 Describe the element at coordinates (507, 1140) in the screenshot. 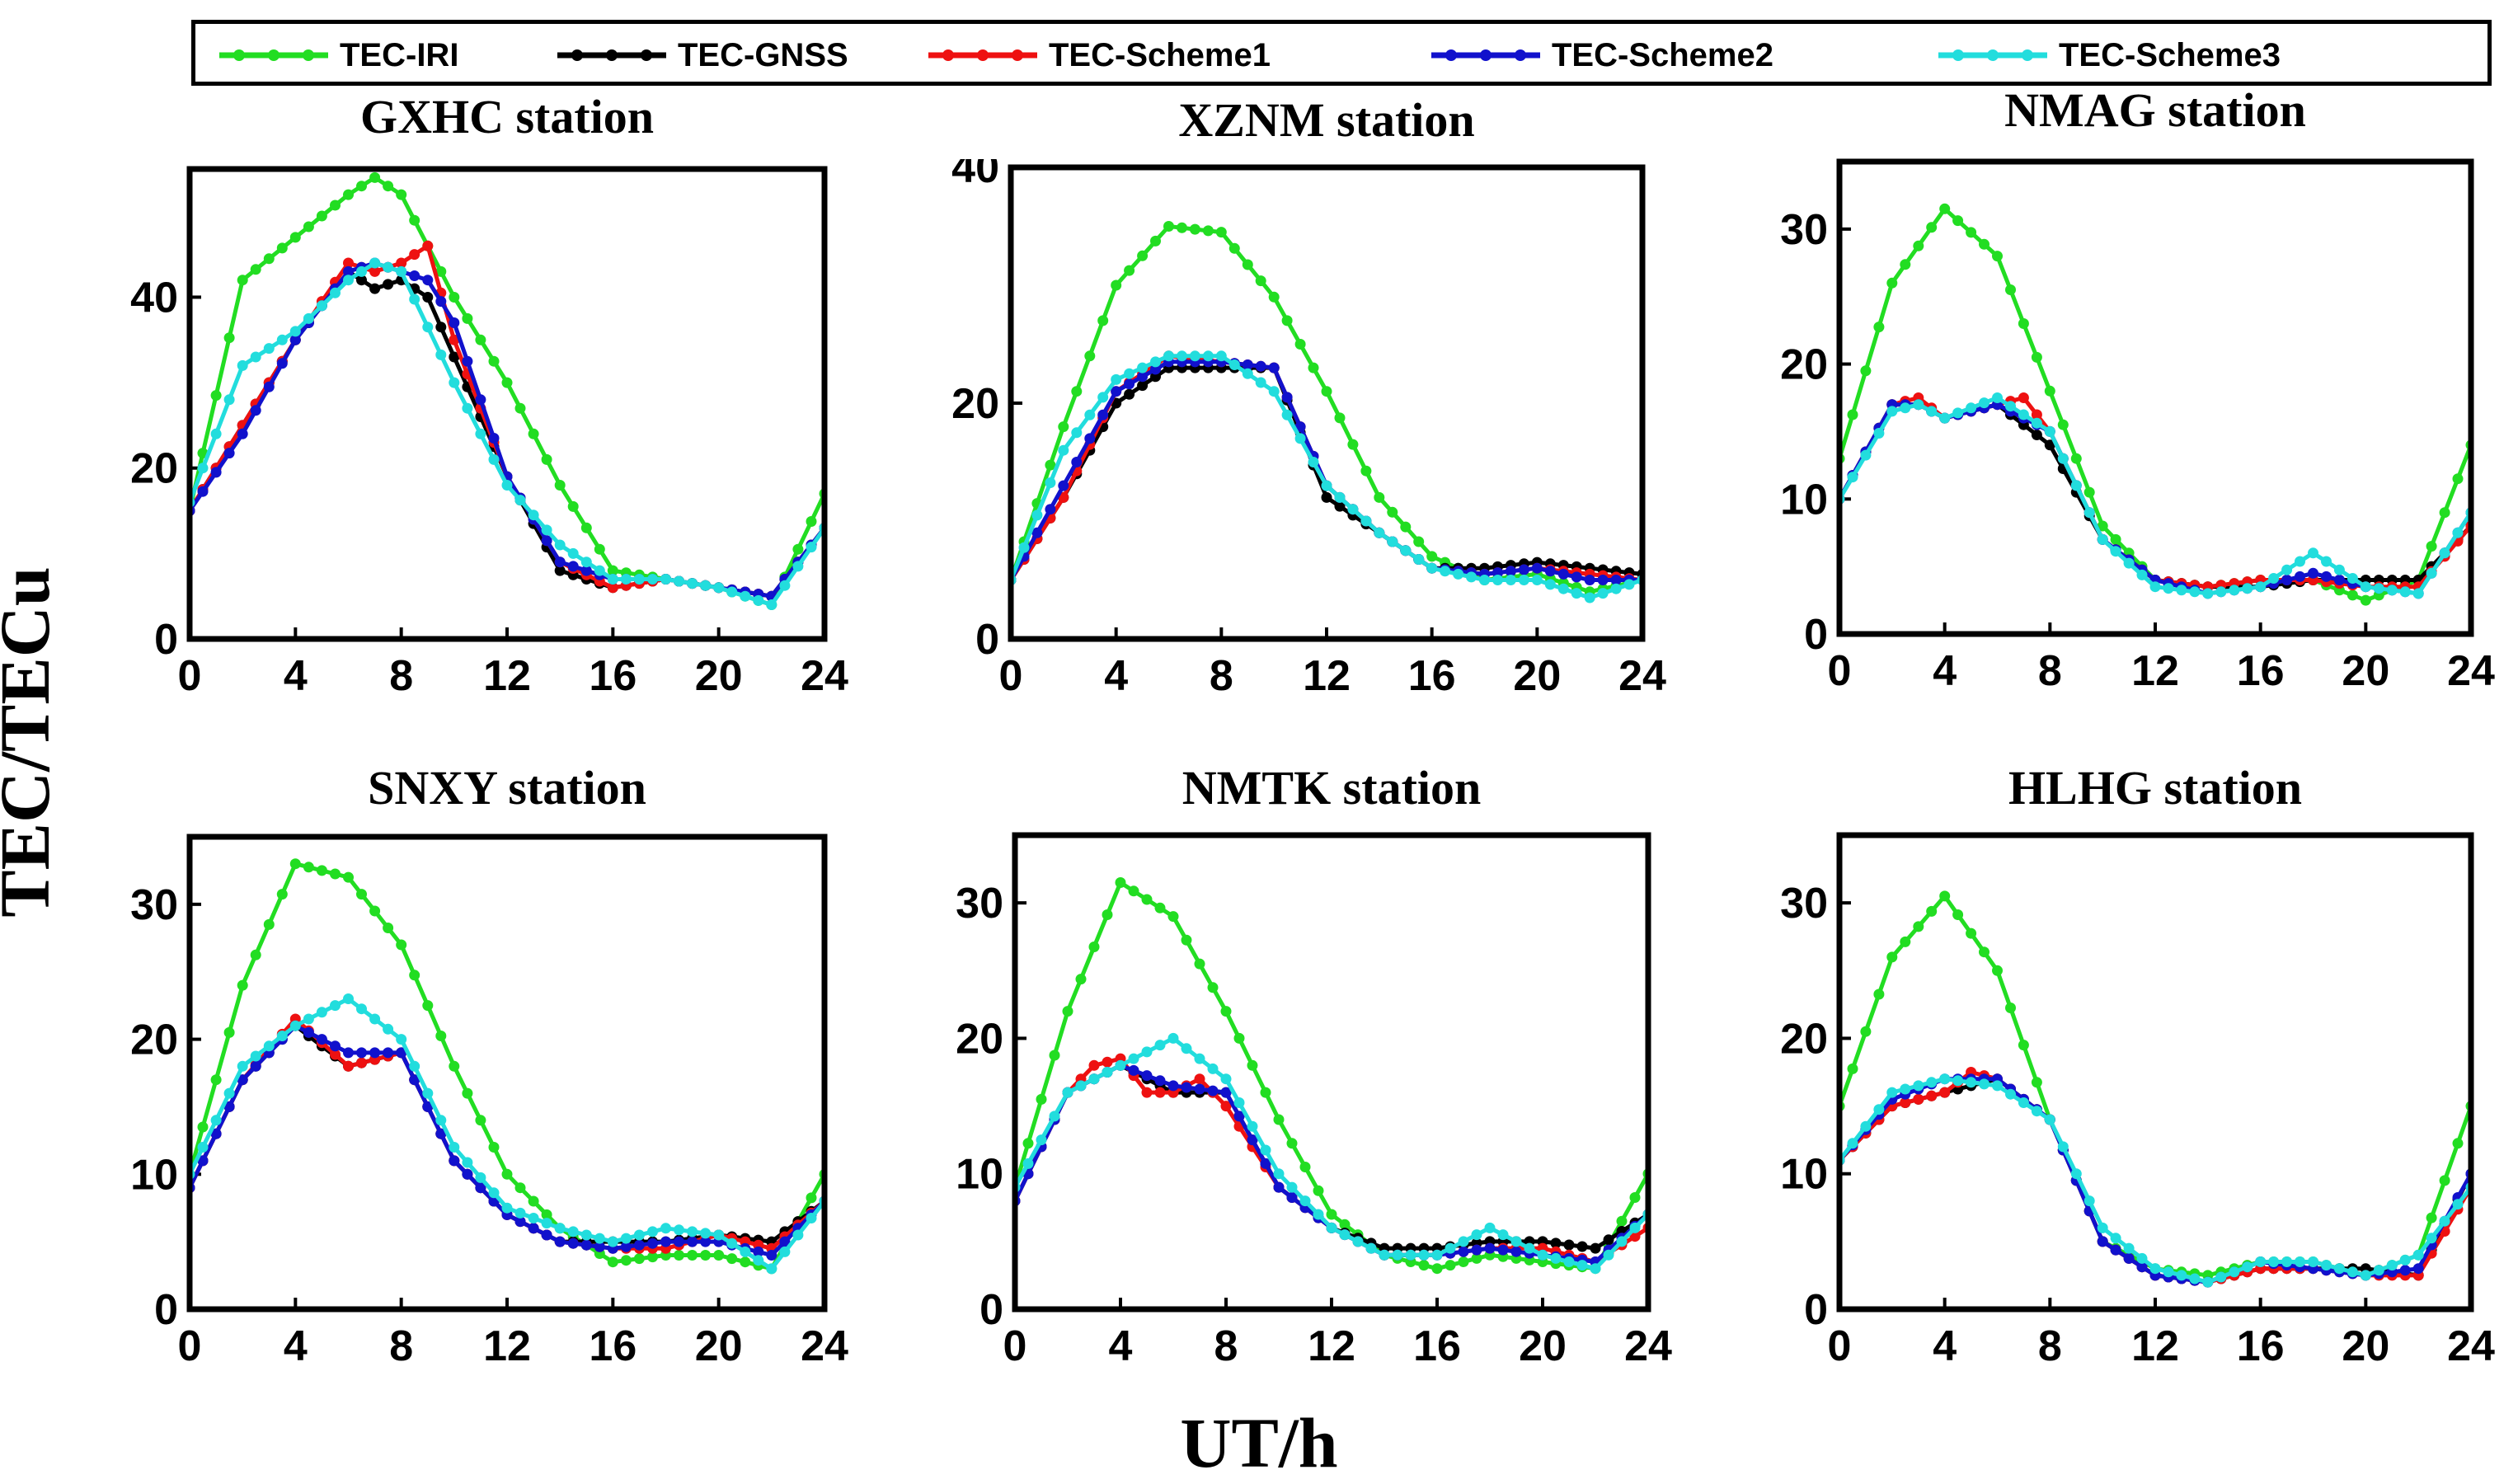

I see `series-line-tec-scheme2` at that location.